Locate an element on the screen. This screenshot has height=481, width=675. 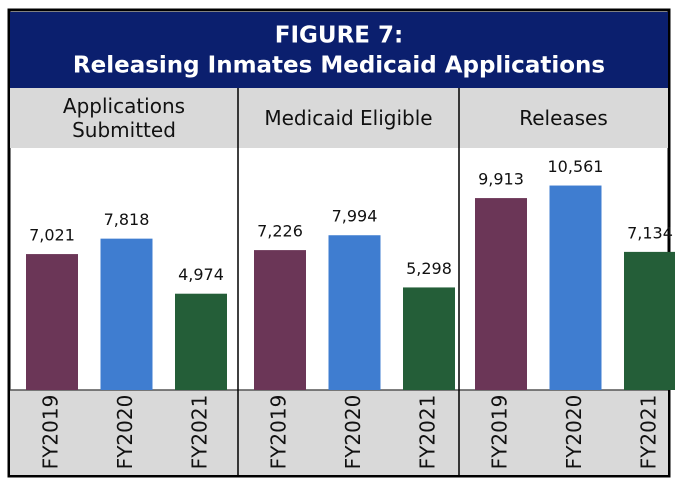
value-label: 10,561 is located at coordinates (576, 166).